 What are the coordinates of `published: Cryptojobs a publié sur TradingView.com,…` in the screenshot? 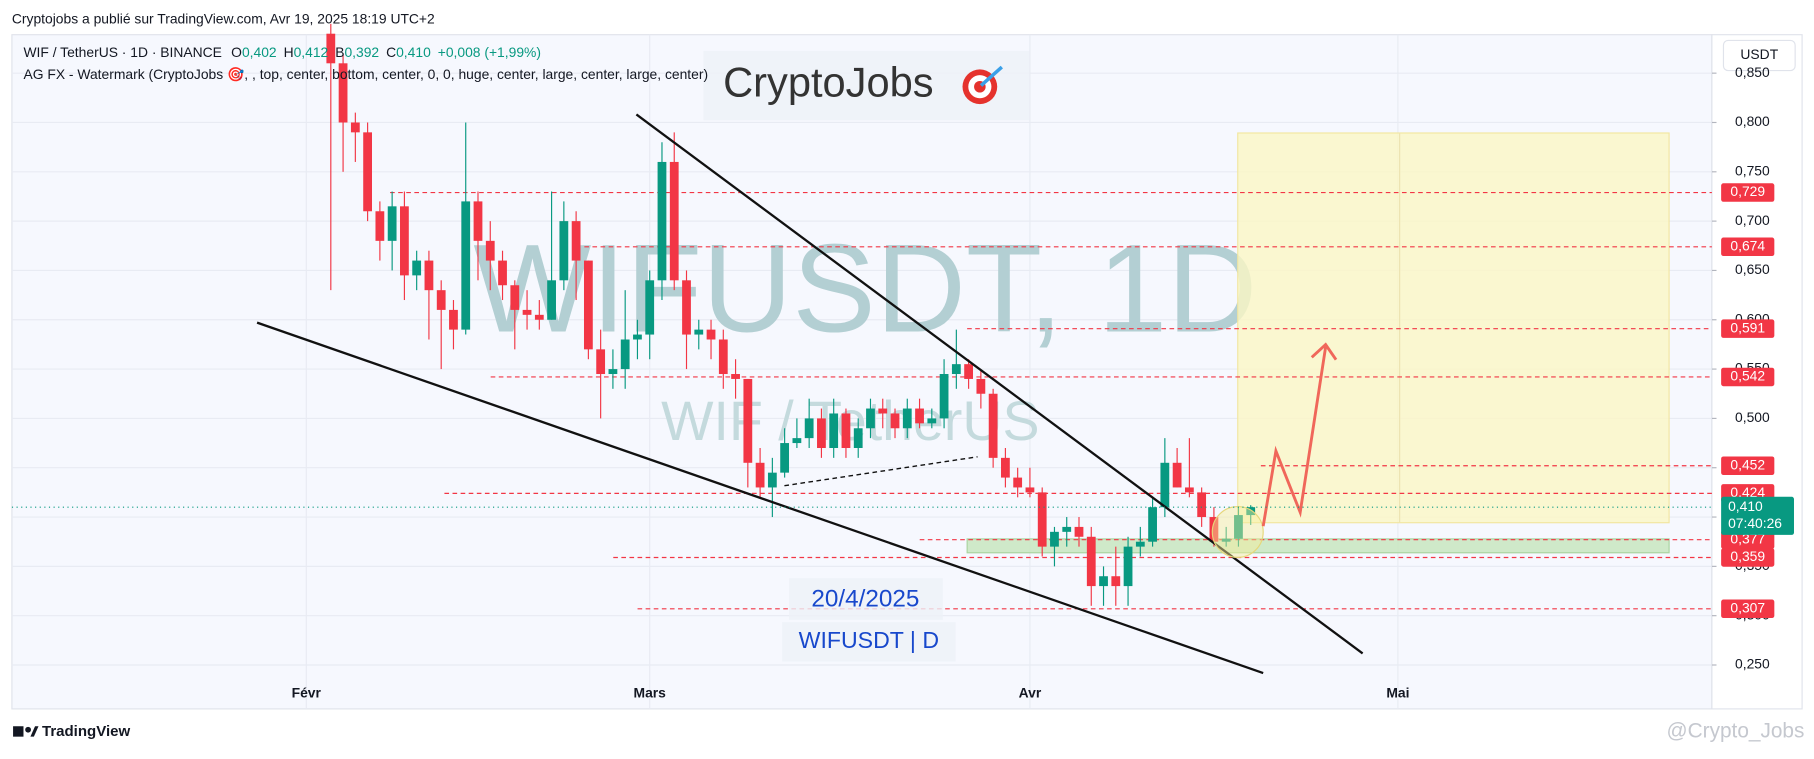 It's located at (223, 18).